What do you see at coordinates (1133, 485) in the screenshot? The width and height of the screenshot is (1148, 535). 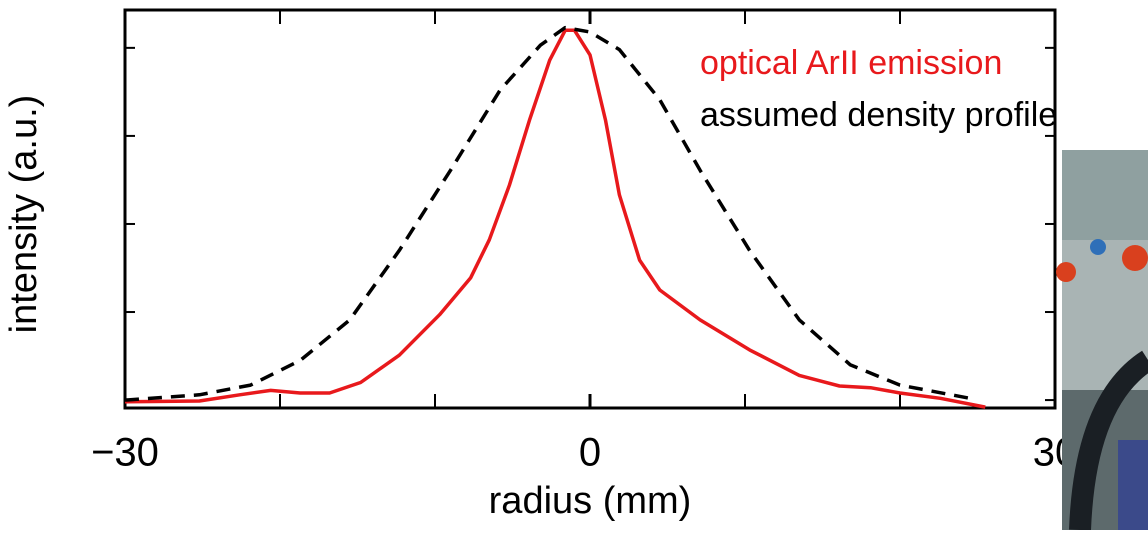 I see `photo-panel` at bounding box center [1133, 485].